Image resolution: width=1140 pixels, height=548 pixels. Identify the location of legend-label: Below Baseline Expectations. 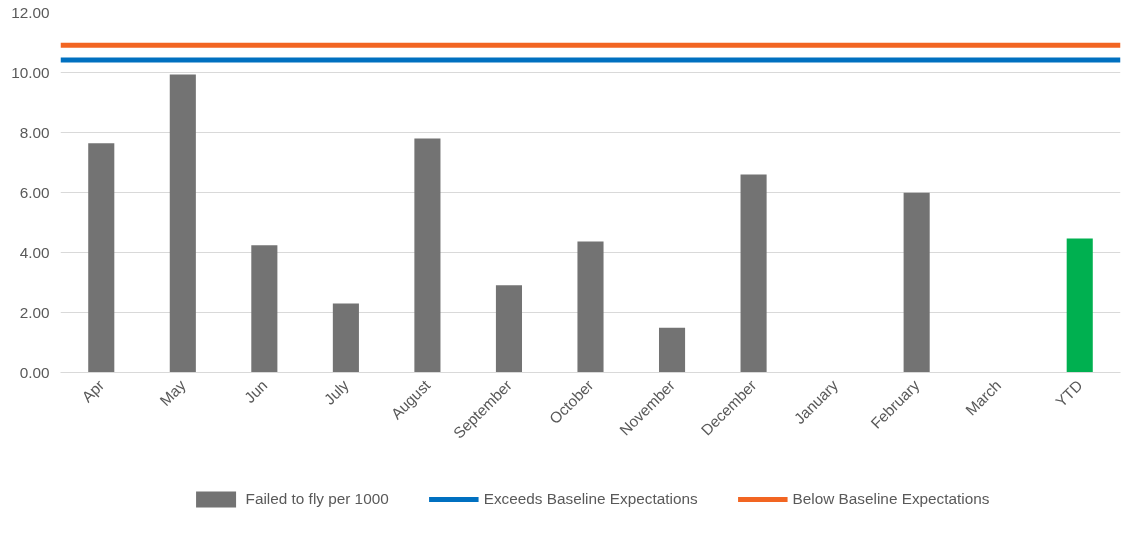
(891, 499).